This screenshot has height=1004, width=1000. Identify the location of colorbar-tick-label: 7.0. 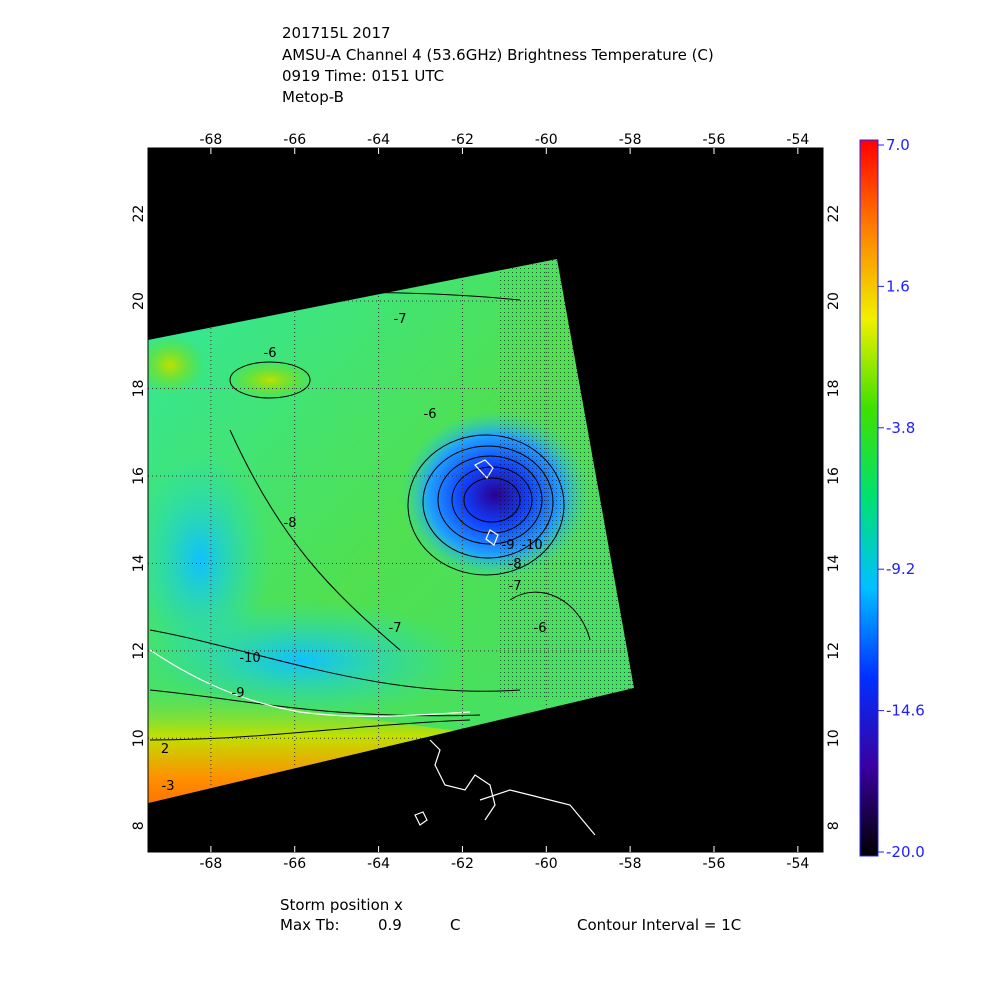
(898, 145).